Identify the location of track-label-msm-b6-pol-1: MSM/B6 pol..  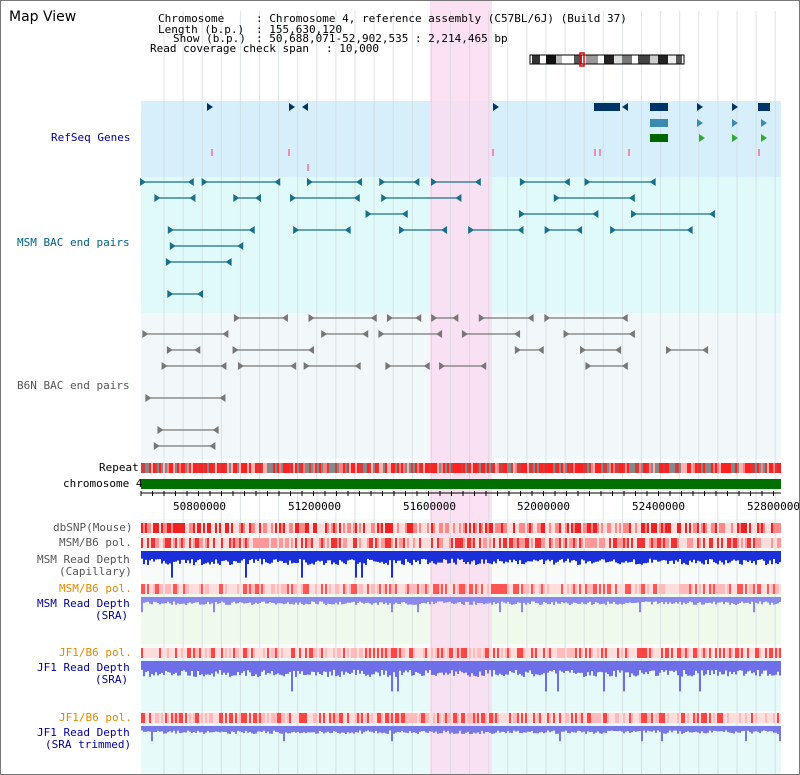
(95, 542).